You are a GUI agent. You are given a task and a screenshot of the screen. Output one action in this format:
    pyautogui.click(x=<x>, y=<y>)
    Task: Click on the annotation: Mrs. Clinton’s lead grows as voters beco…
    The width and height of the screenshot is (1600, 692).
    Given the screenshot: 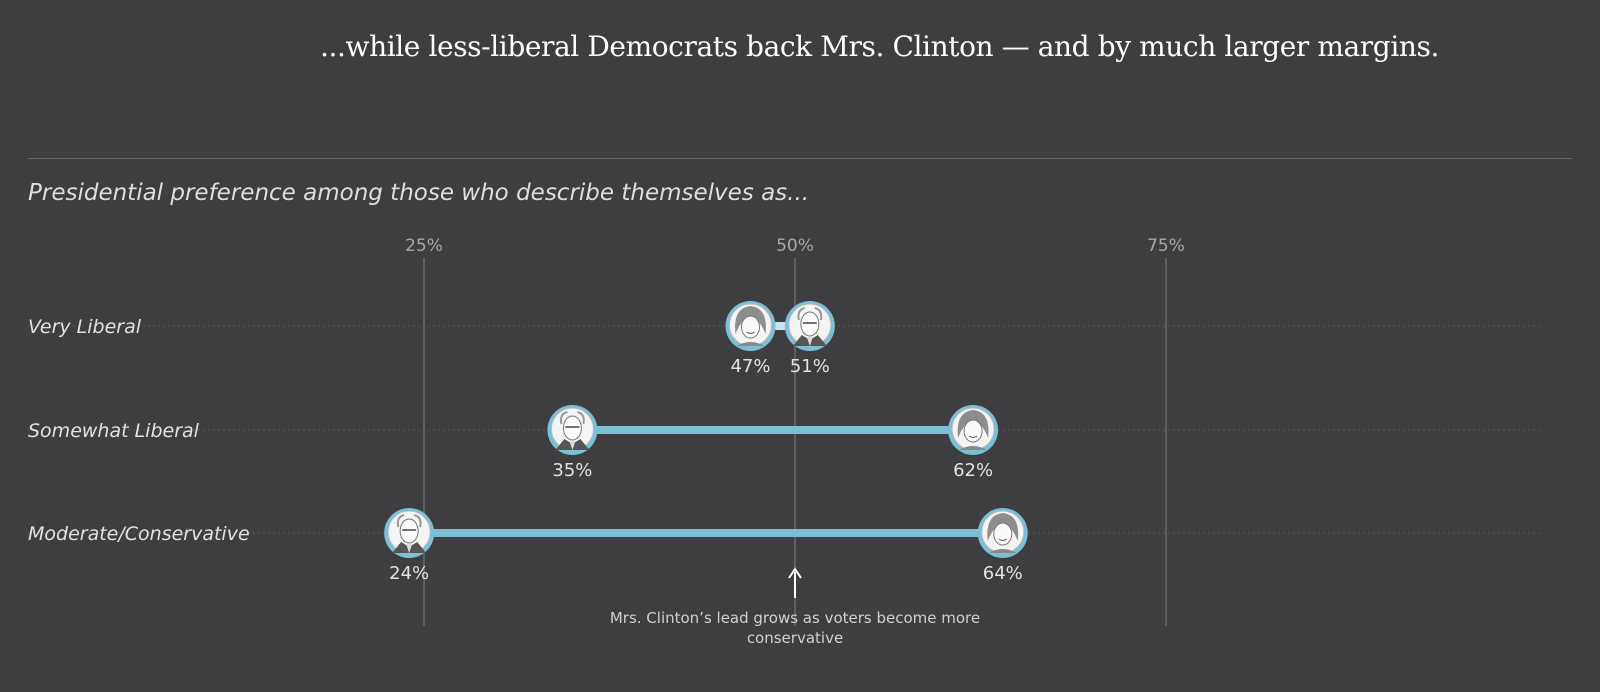 What is the action you would take?
    pyautogui.click(x=795, y=607)
    